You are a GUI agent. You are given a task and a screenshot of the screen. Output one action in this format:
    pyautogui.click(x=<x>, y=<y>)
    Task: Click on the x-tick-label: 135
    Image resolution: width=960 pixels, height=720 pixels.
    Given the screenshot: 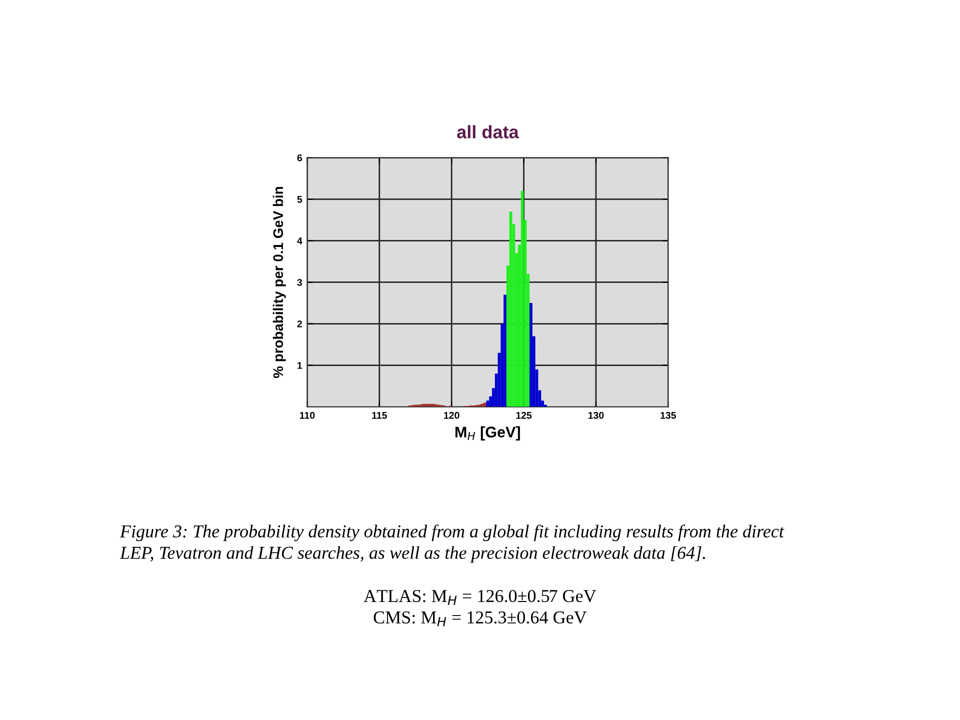 What is the action you would take?
    pyautogui.click(x=668, y=415)
    